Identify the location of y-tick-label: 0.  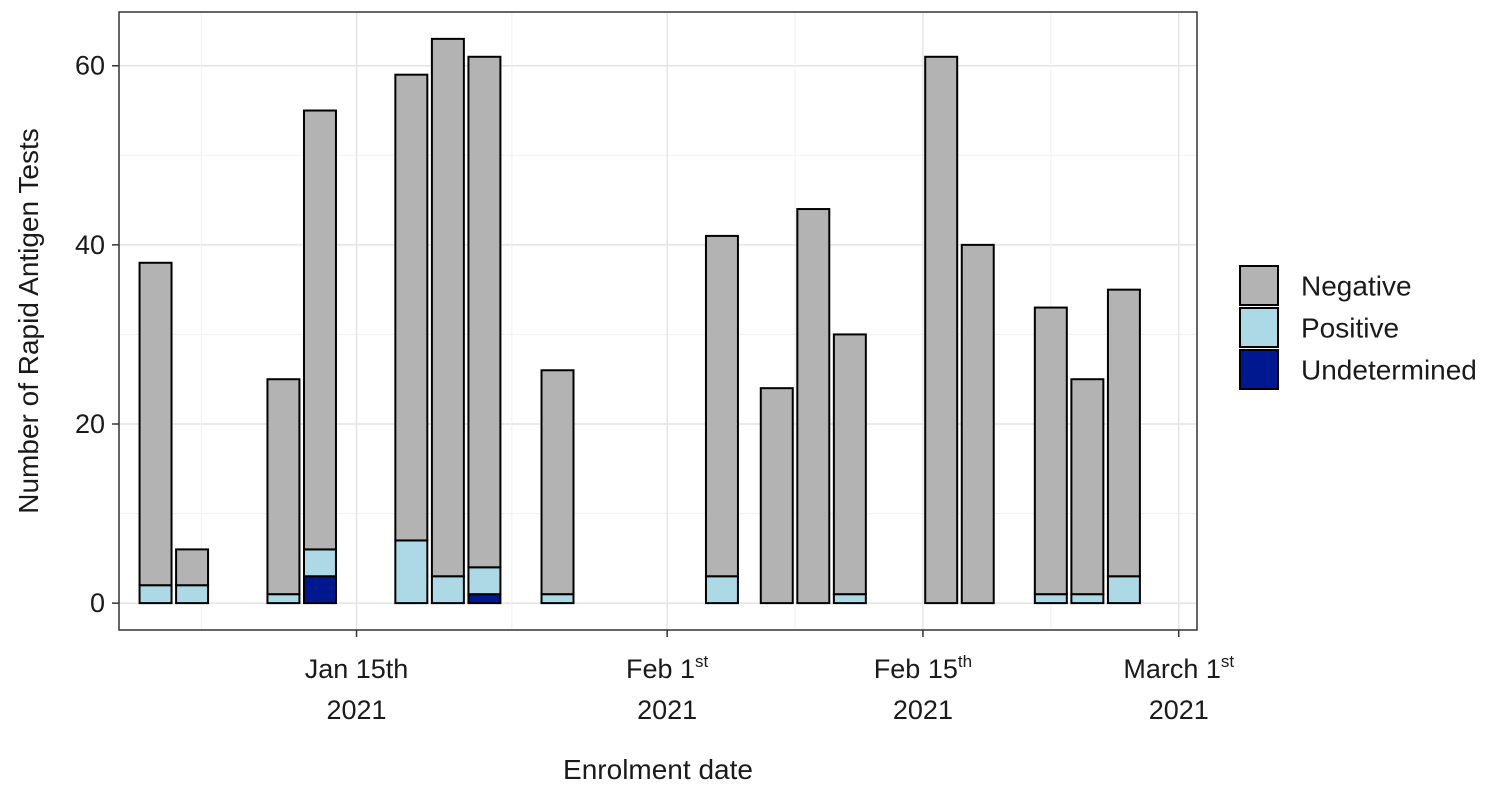
(97, 603).